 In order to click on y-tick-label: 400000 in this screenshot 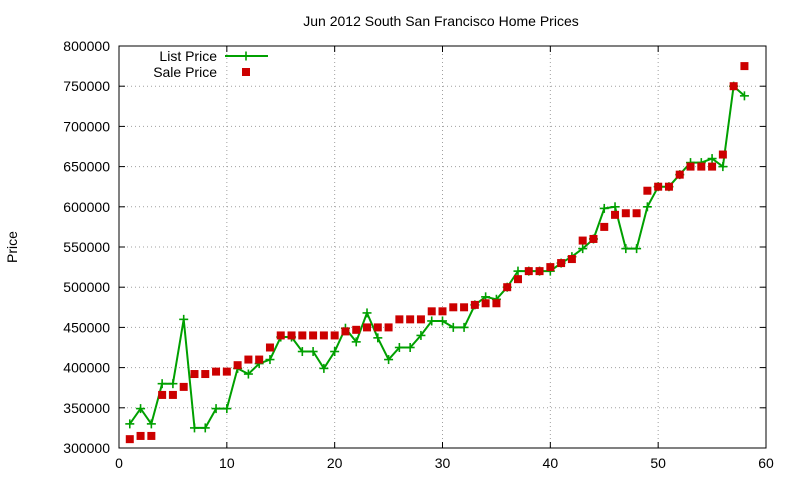, I will do `click(86, 368)`.